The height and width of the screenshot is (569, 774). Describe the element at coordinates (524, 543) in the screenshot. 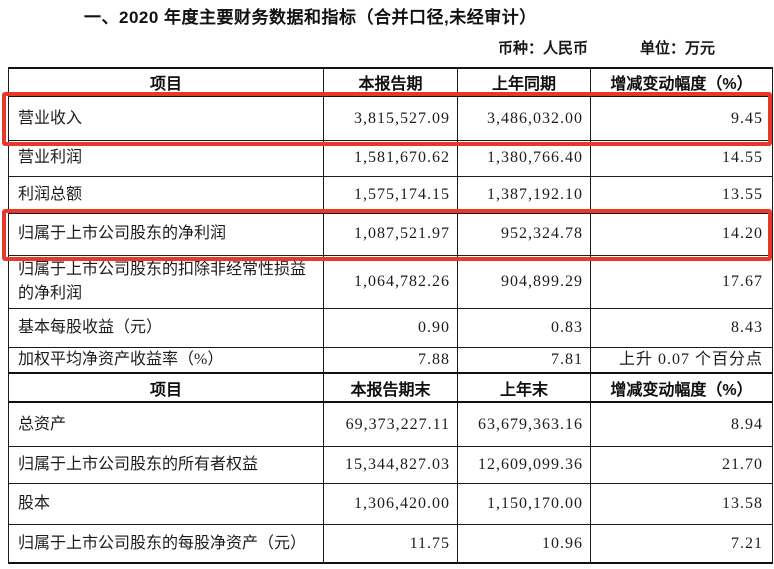

I see `value-prior: 10.96` at that location.